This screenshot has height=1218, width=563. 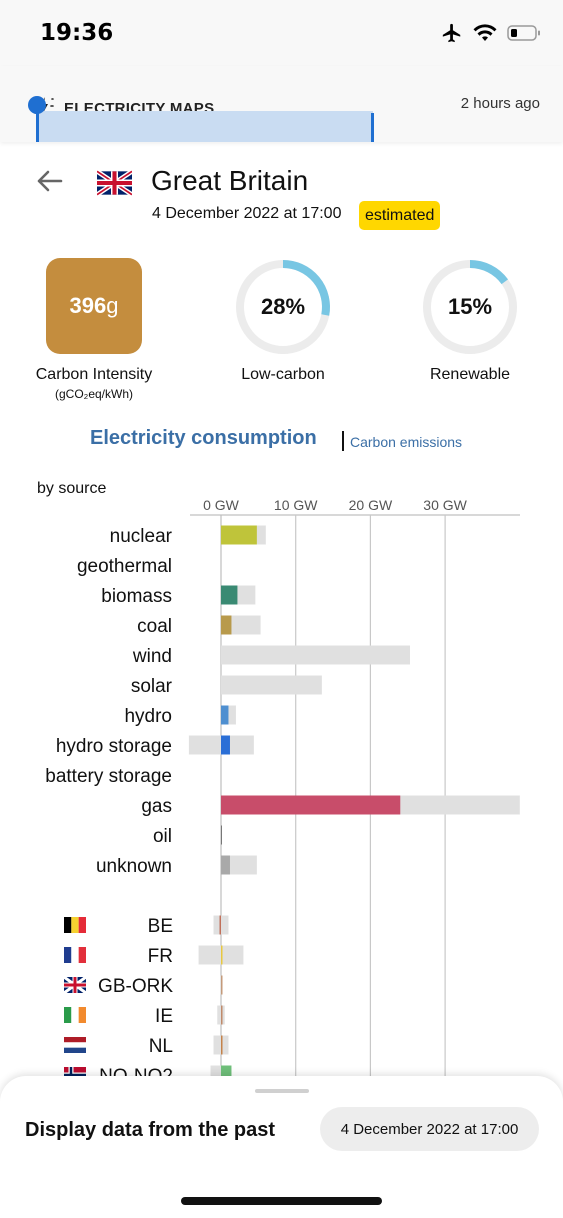 I want to click on sheet-handle, so click(x=282, y=1091).